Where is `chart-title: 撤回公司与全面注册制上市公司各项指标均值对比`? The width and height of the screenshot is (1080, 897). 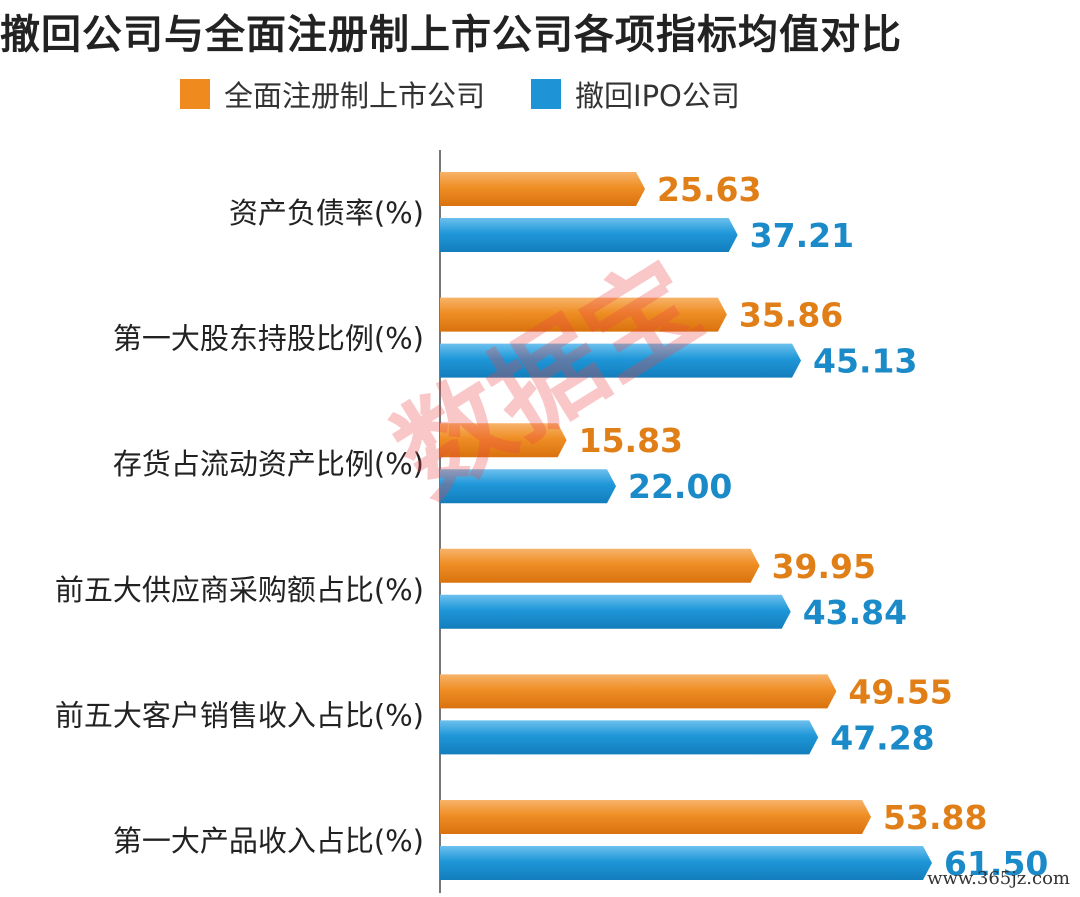
chart-title: 撤回公司与全面注册制上市公司各项指标均值对比 is located at coordinates (451, 35).